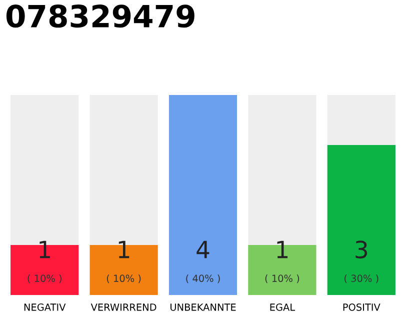 The width and height of the screenshot is (410, 320). I want to click on x-tick-label: POSITIV, so click(361, 307).